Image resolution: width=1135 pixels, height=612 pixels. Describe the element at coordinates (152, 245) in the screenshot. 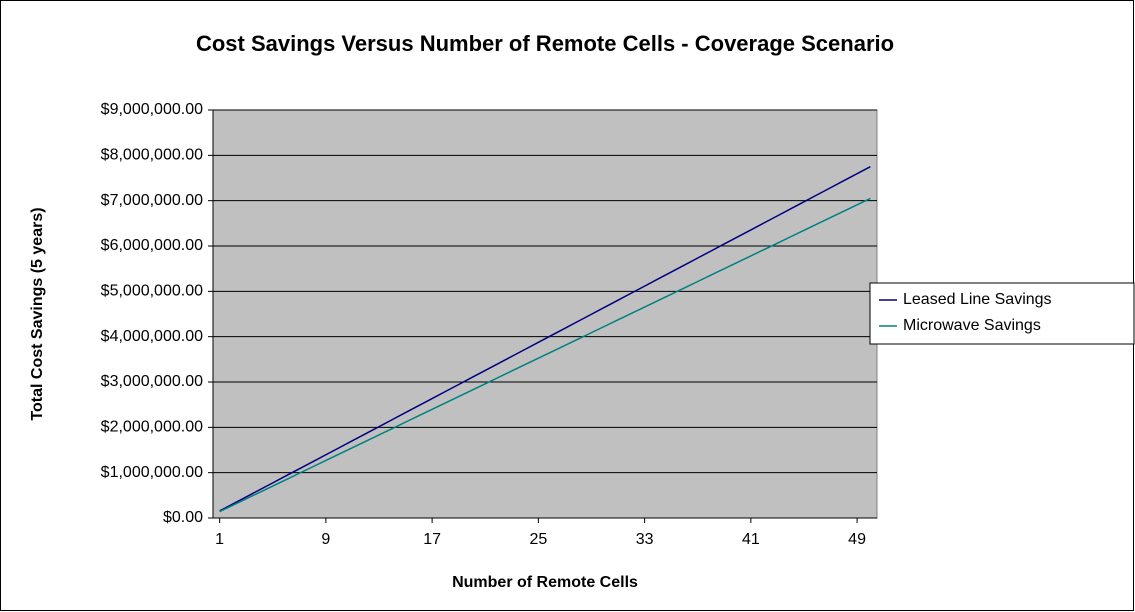

I see `y-tick-label: $6,000,000.00` at that location.